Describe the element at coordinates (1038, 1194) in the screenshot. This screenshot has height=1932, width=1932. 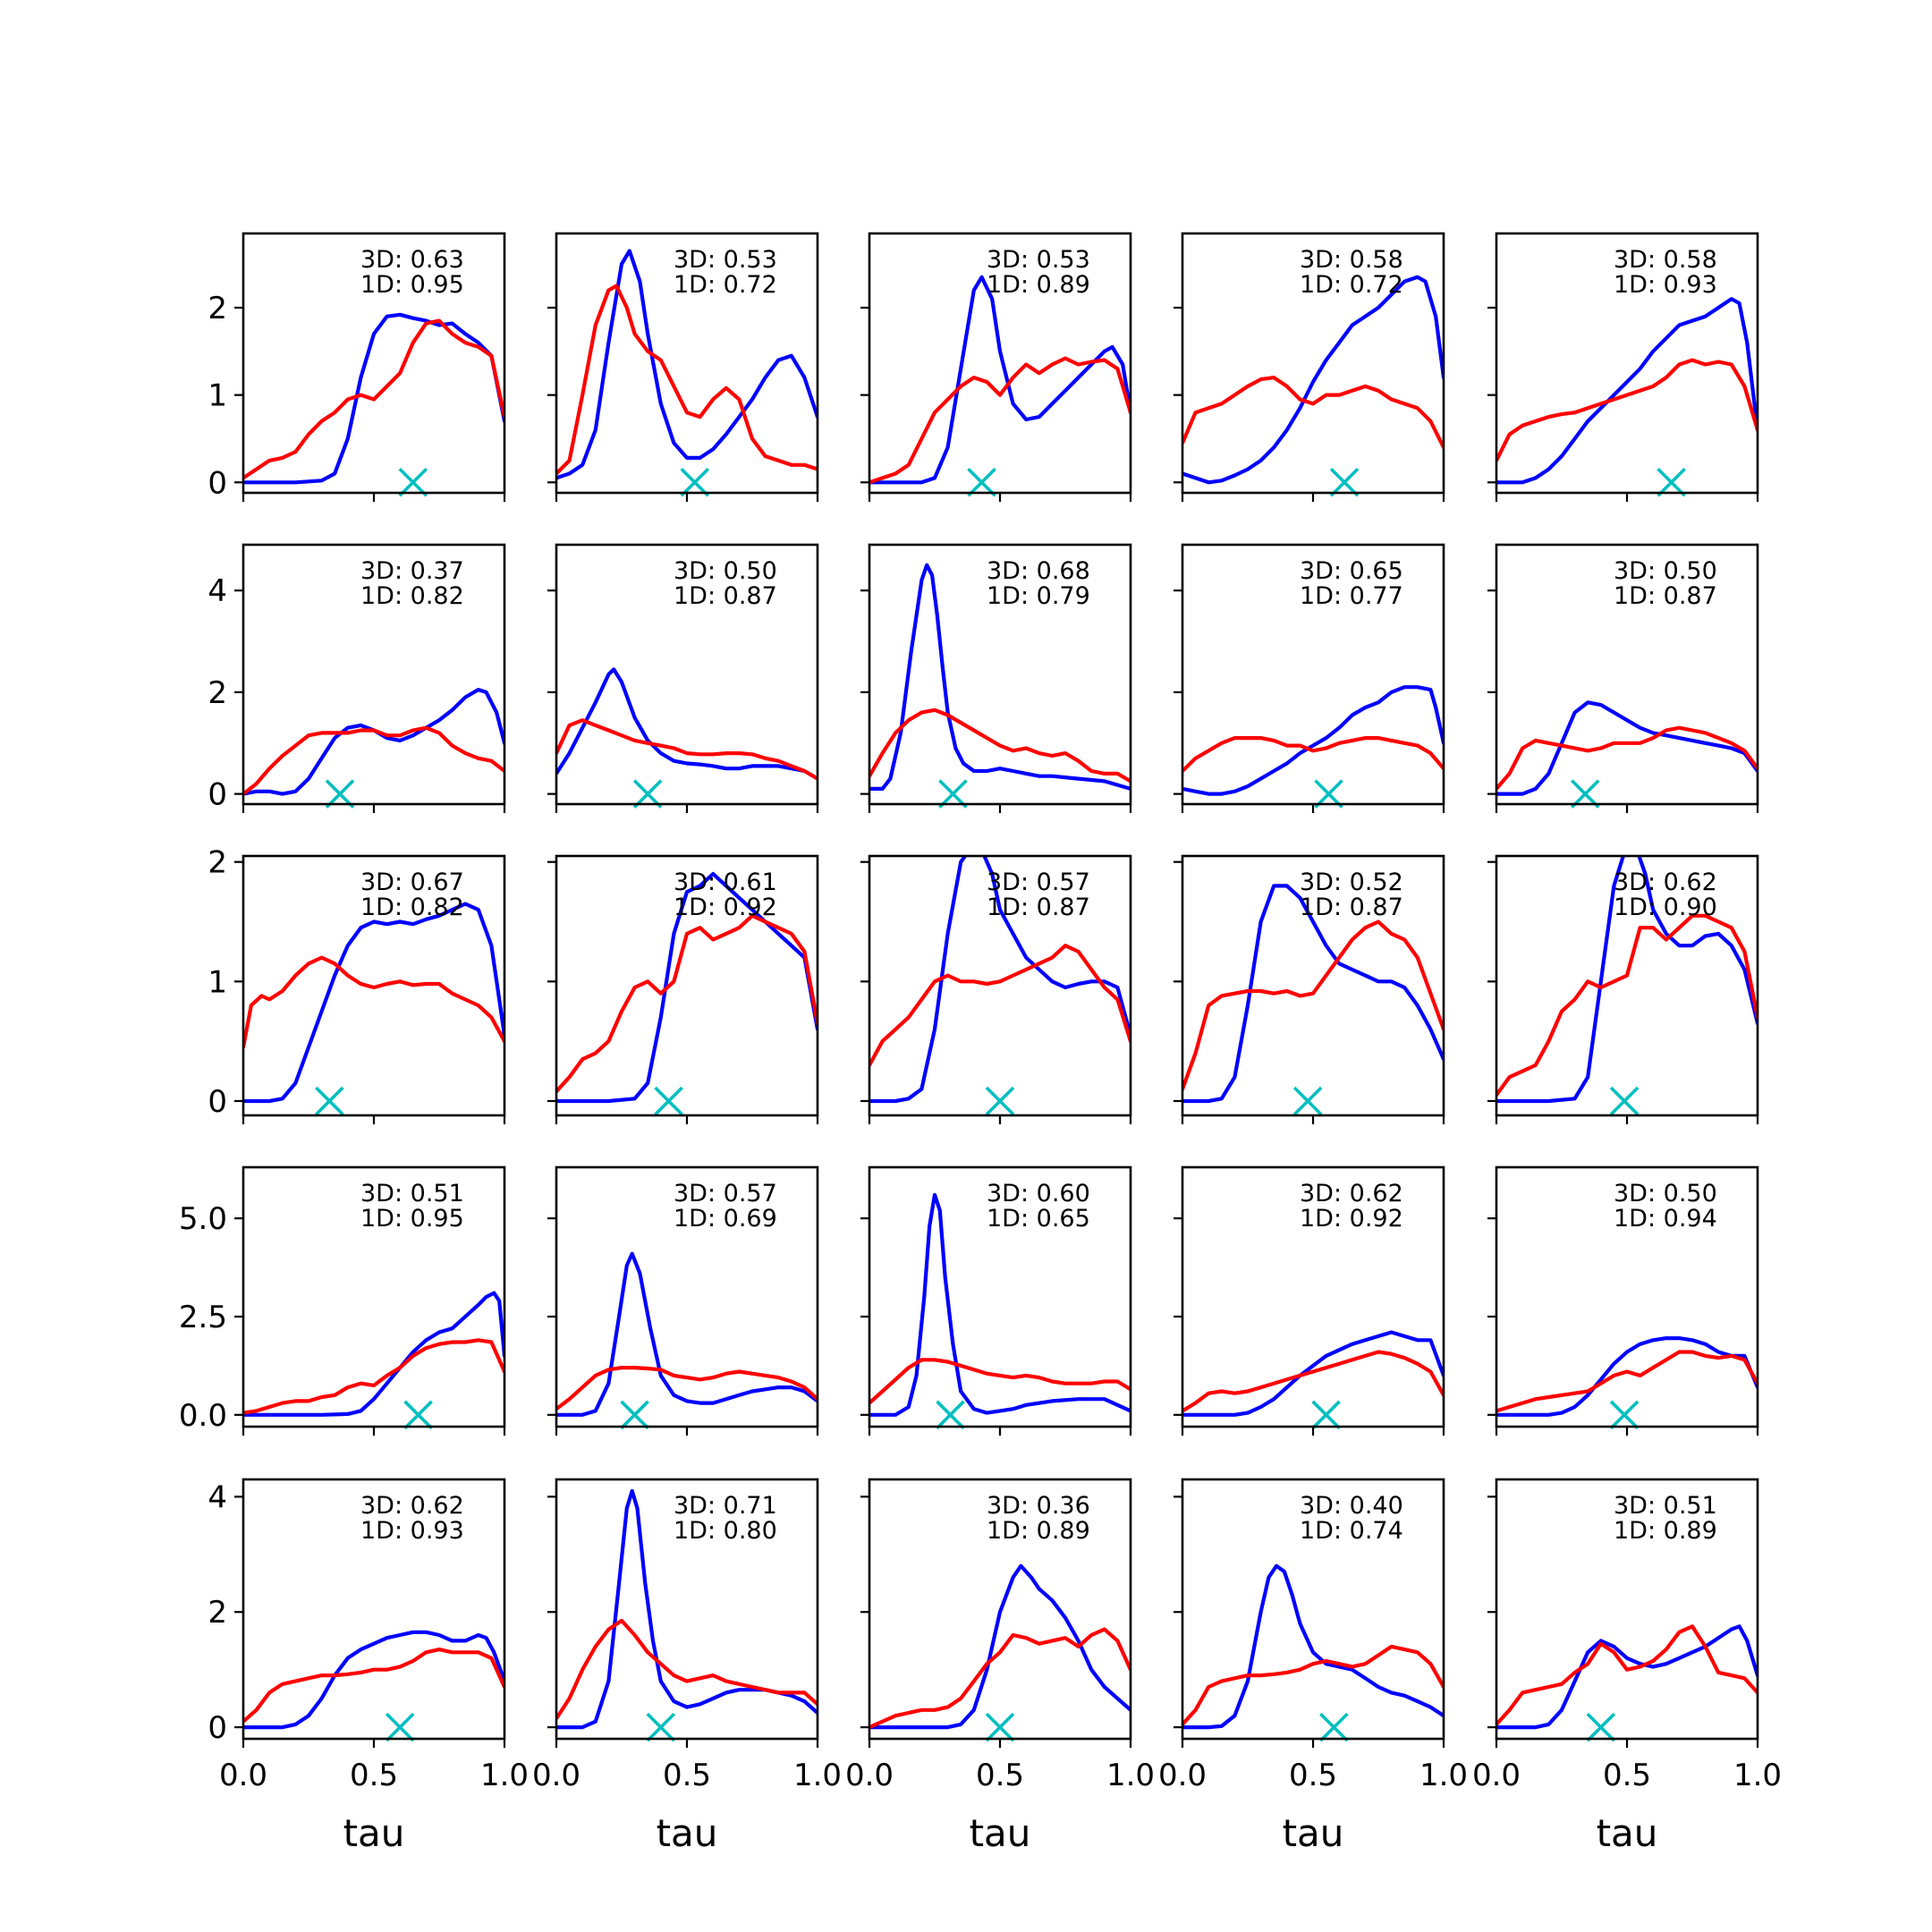
I see `score-3d-label: 3D: 0.60` at that location.